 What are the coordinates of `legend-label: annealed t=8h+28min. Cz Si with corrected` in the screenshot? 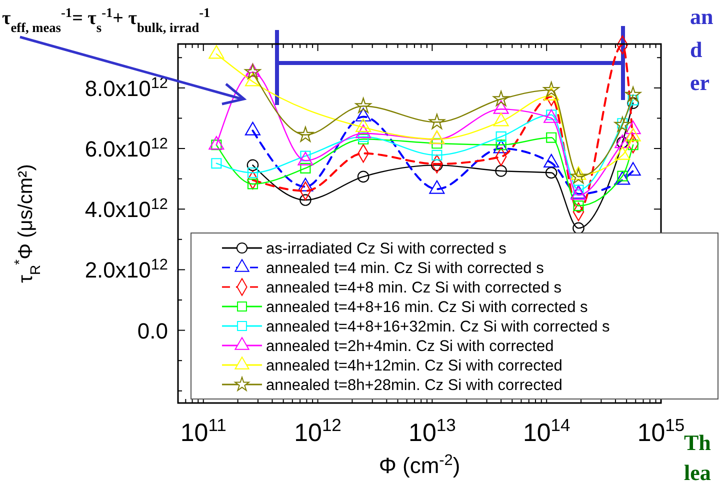 It's located at (414, 385).